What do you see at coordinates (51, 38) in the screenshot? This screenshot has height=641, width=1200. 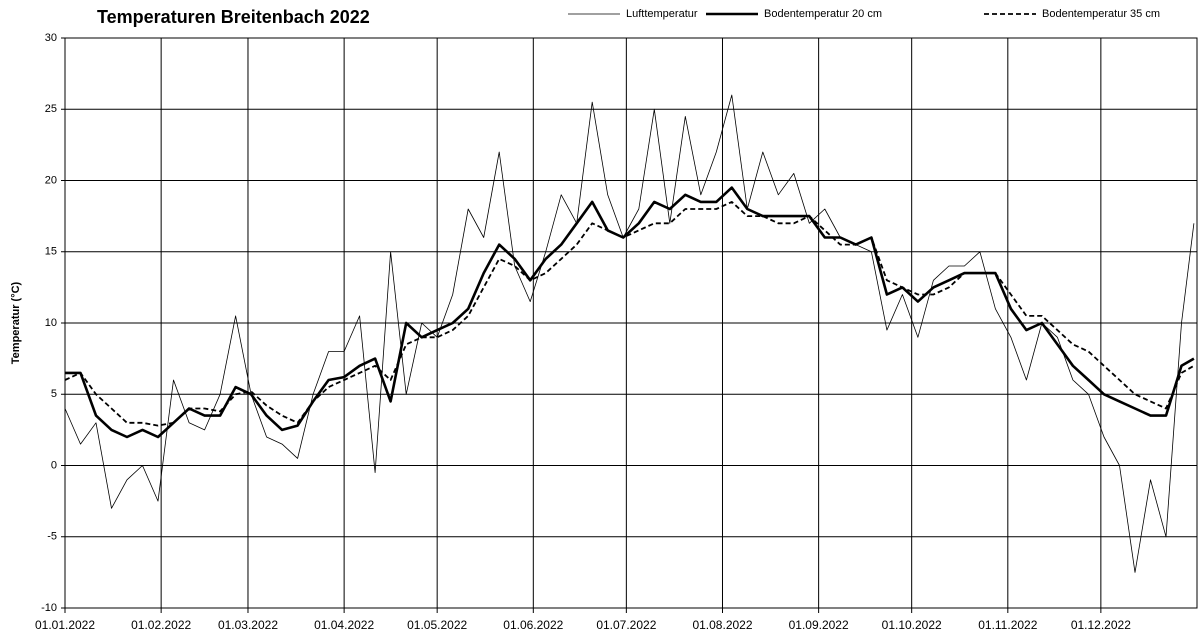 I see `y-tick-label: 30` at bounding box center [51, 38].